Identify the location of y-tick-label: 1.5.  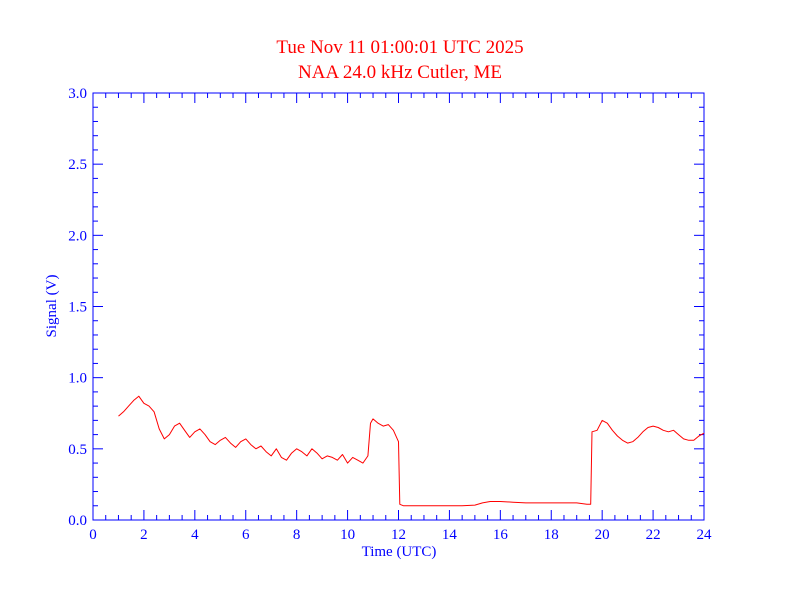
(77, 308).